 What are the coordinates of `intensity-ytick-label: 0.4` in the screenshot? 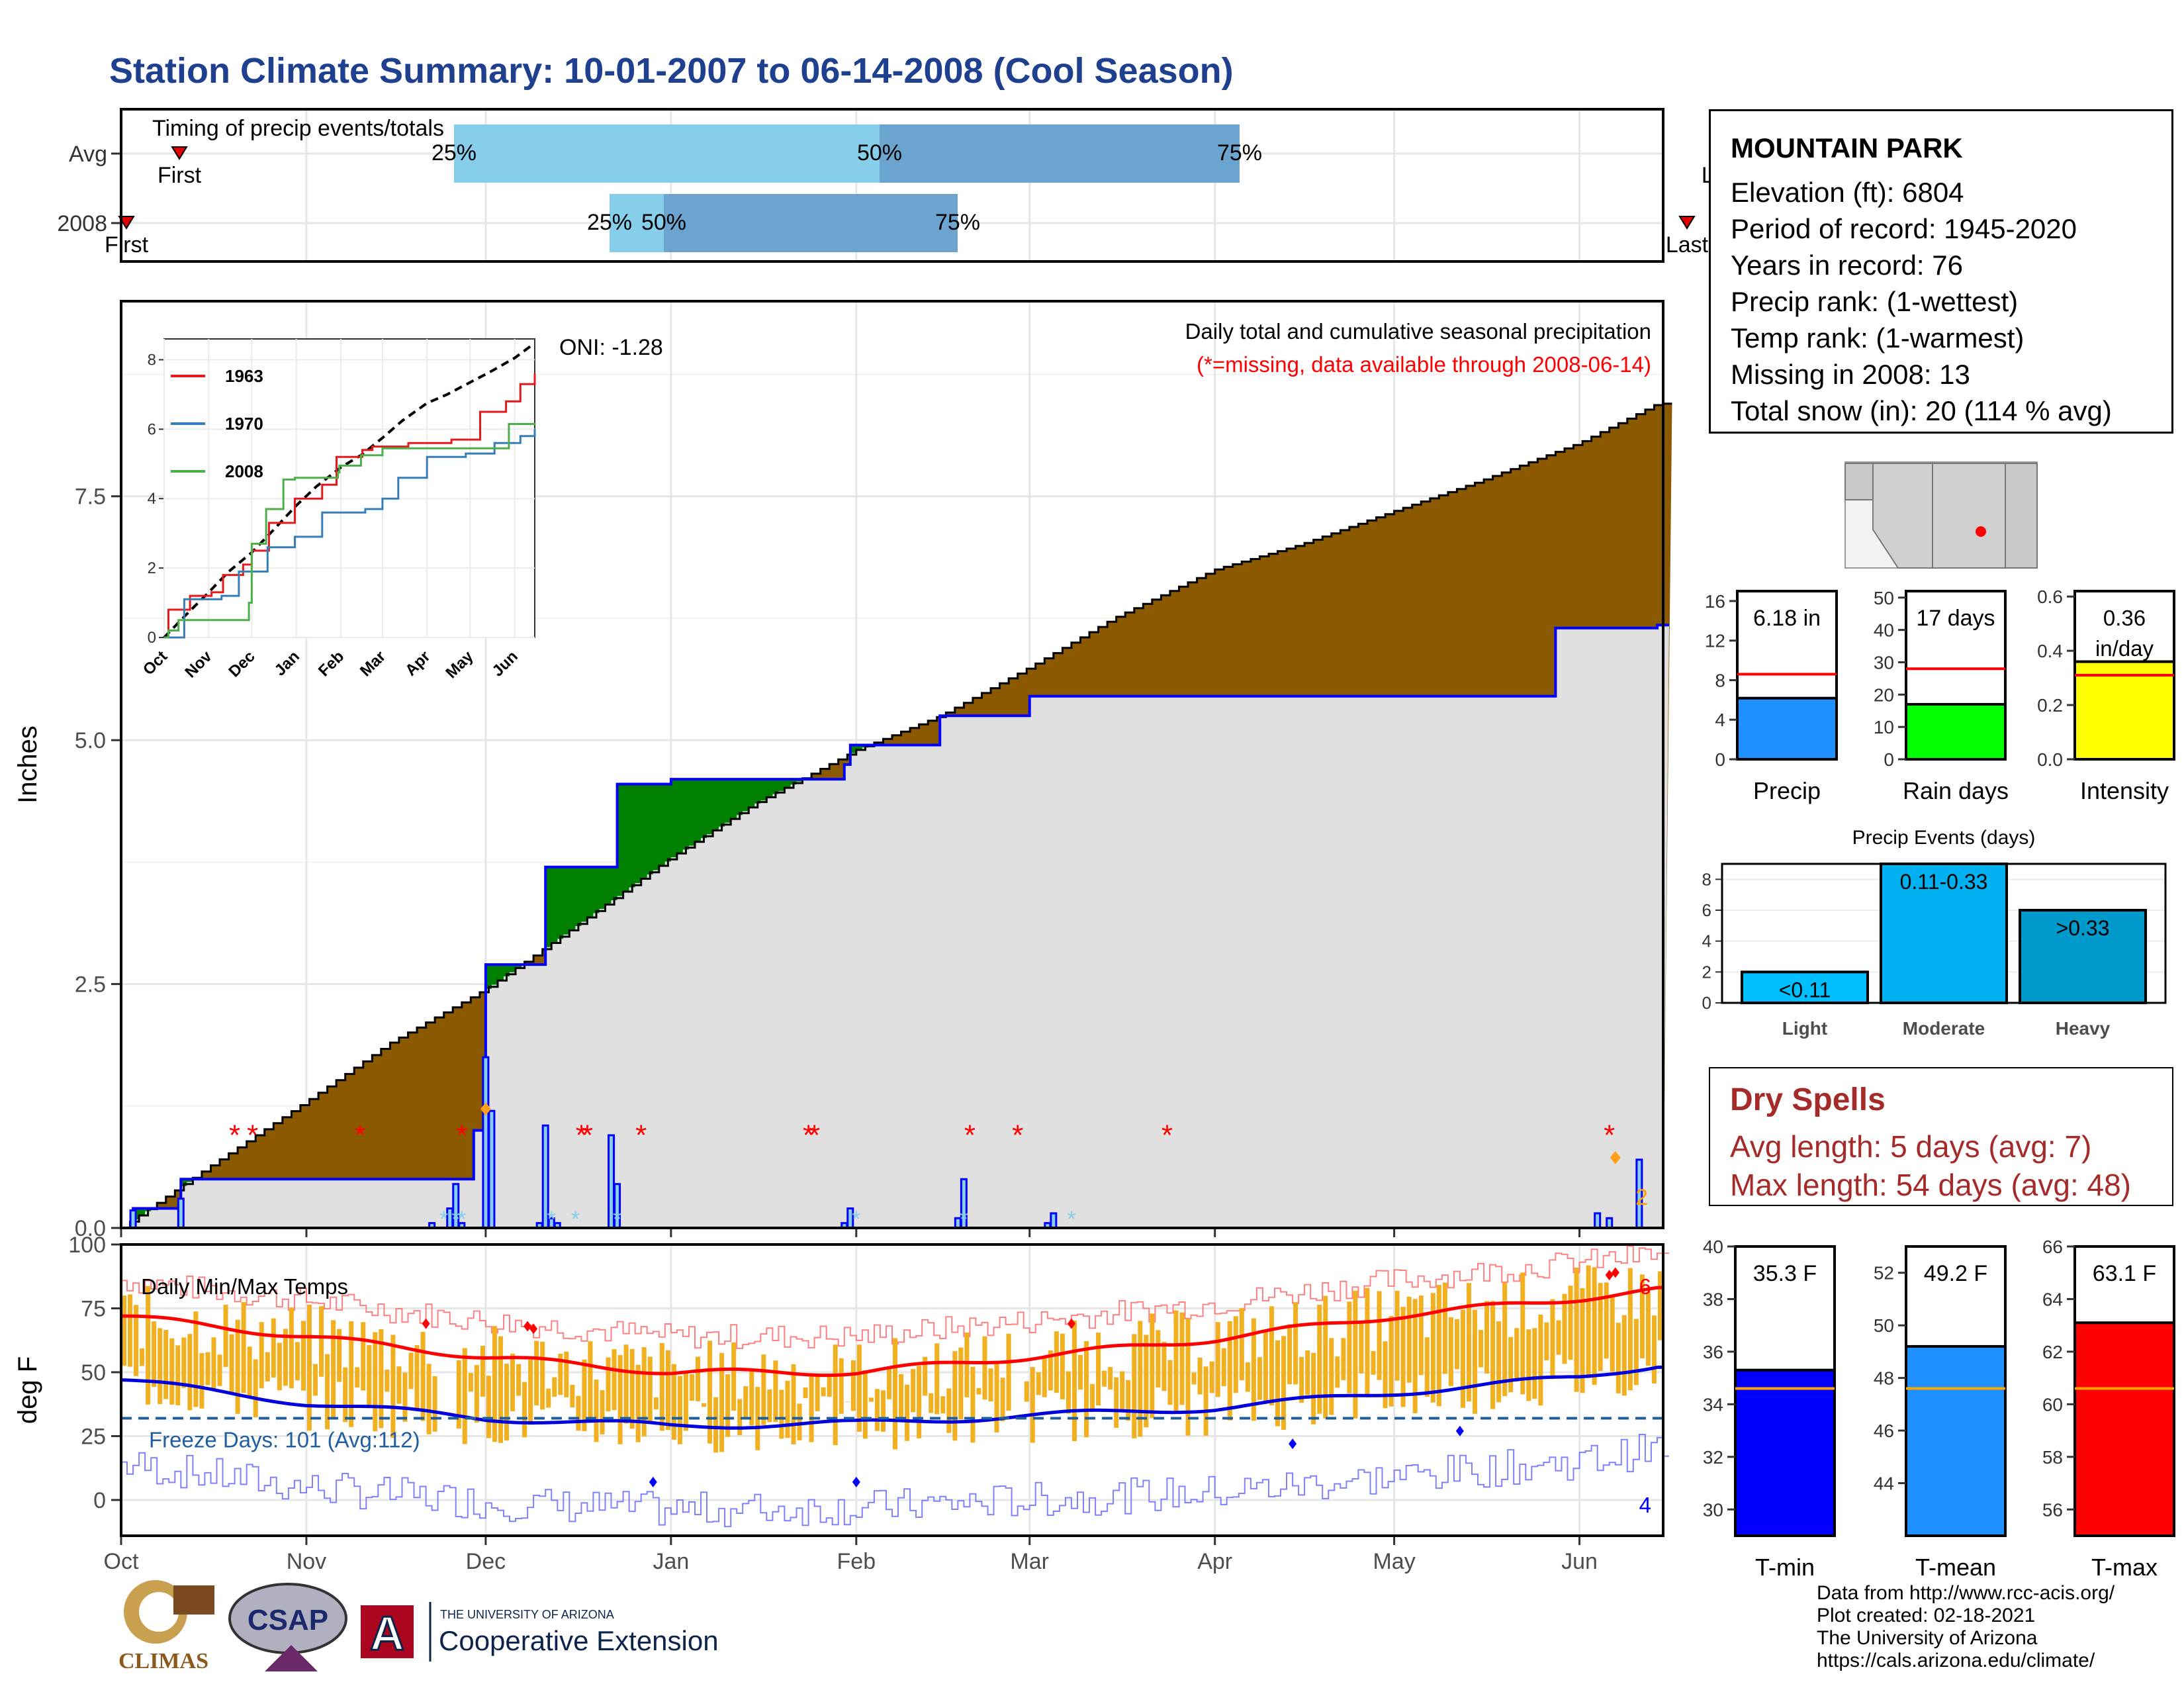 It's located at (2050, 651).